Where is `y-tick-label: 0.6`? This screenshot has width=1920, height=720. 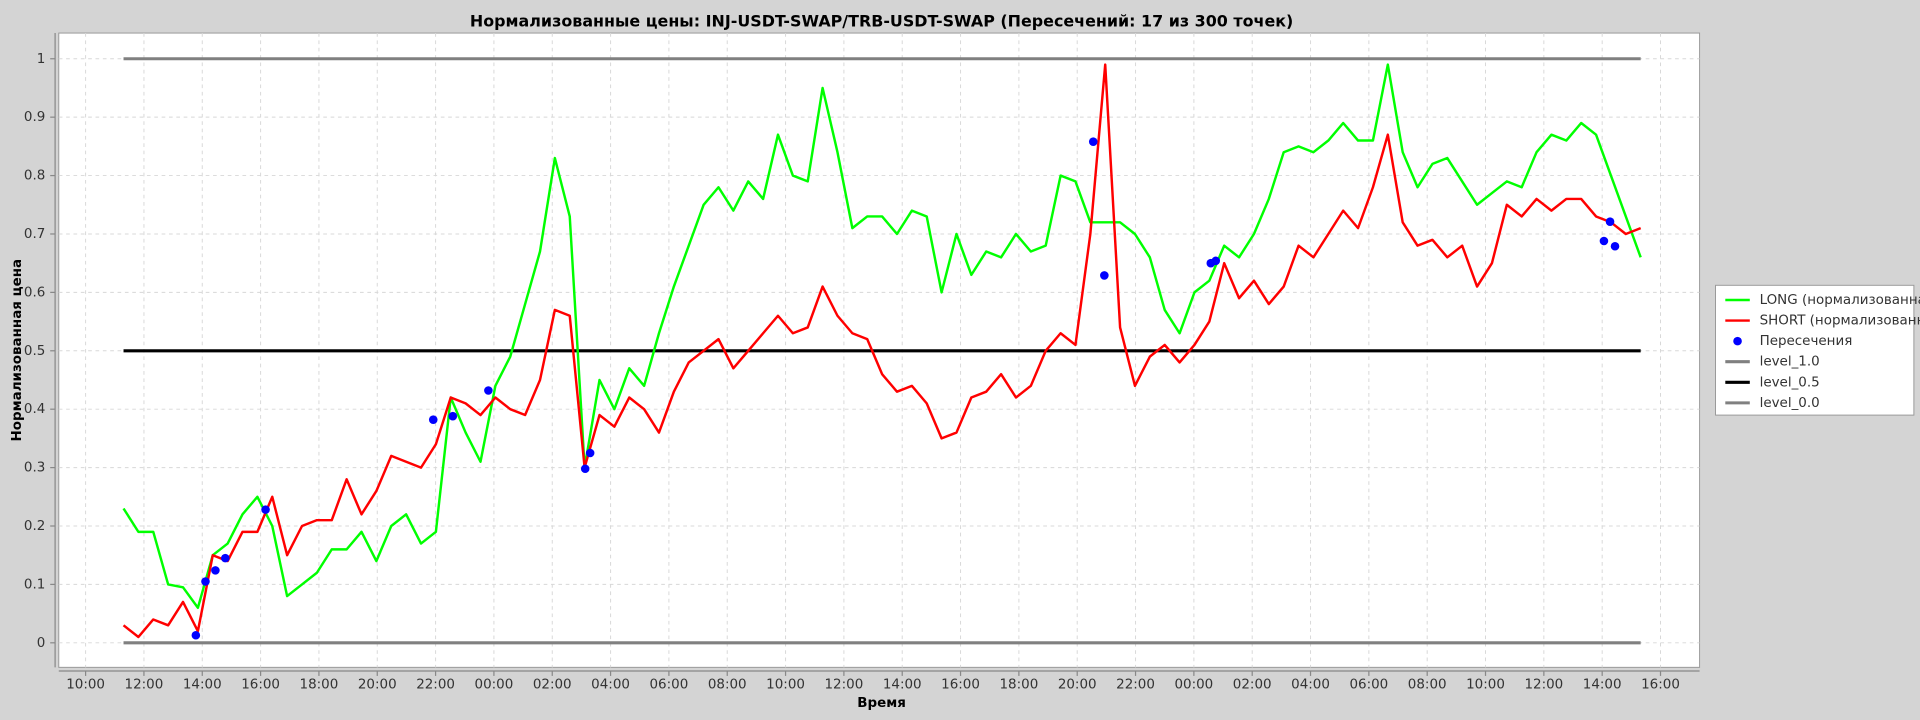
y-tick-label: 0.6 is located at coordinates (34, 292).